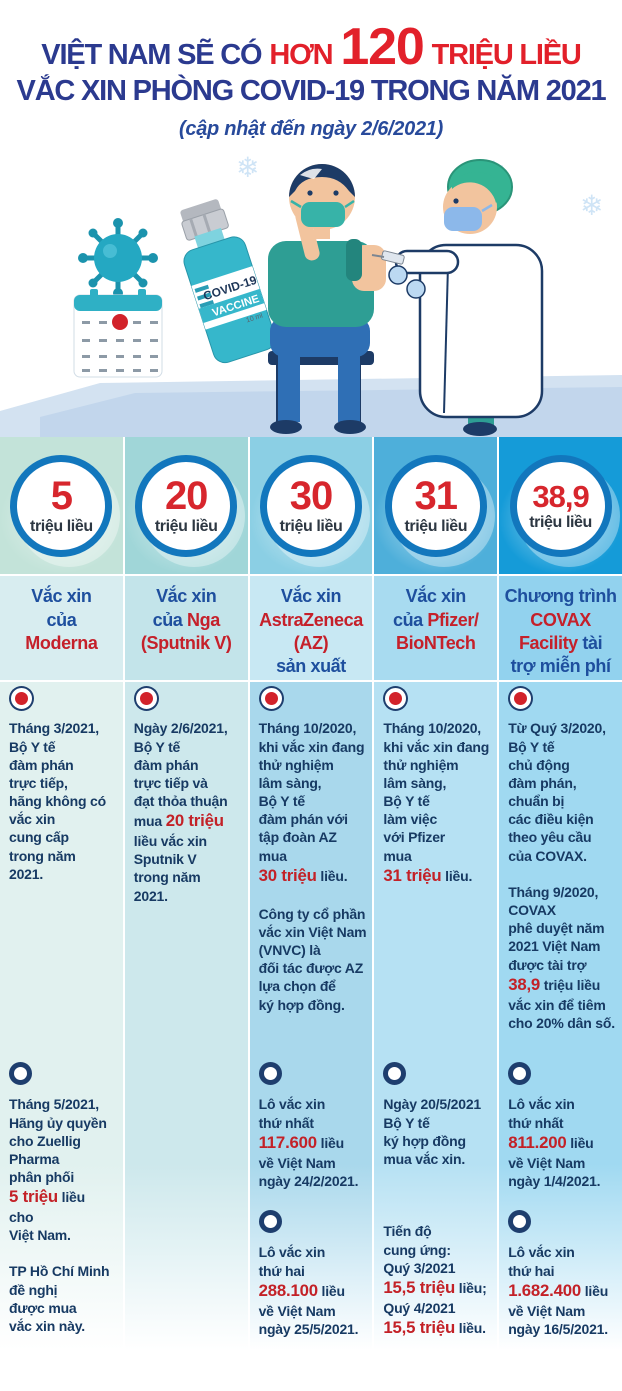 The height and width of the screenshot is (1391, 622). What do you see at coordinates (61, 620) in the screenshot?
I see `column-title: Vắc xin của Moderna` at bounding box center [61, 620].